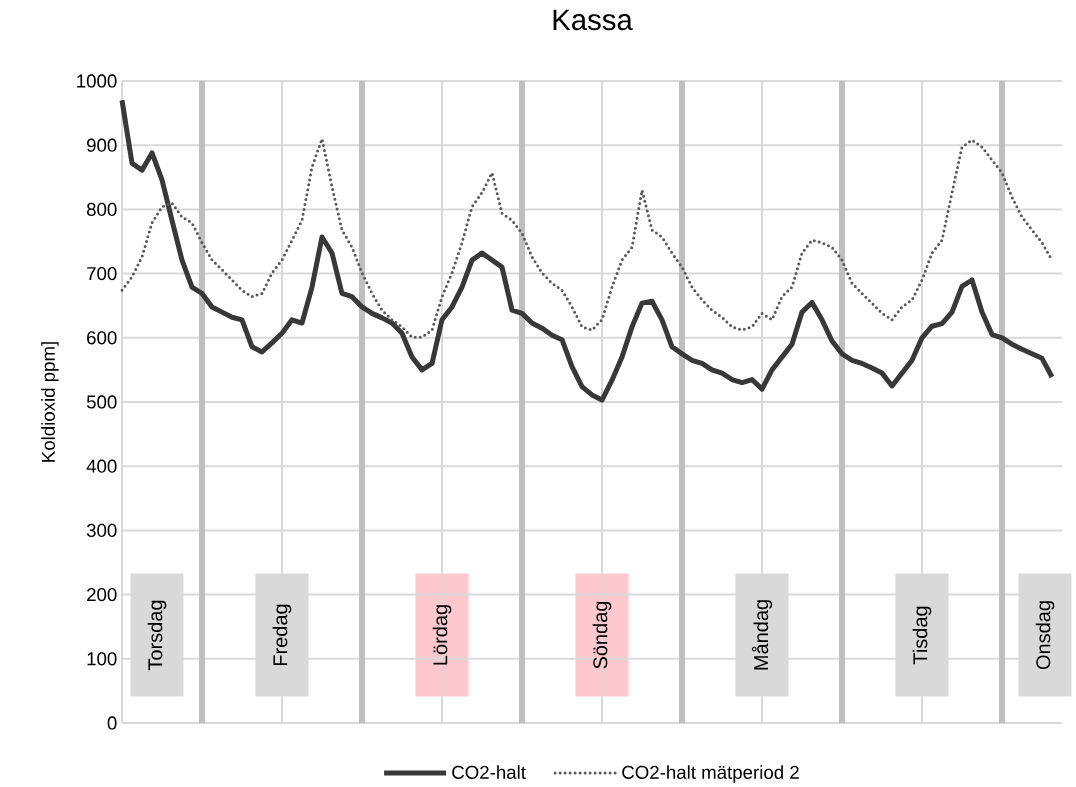  Describe the element at coordinates (489, 772) in the screenshot. I see `legend-label: CO2-halt` at that location.